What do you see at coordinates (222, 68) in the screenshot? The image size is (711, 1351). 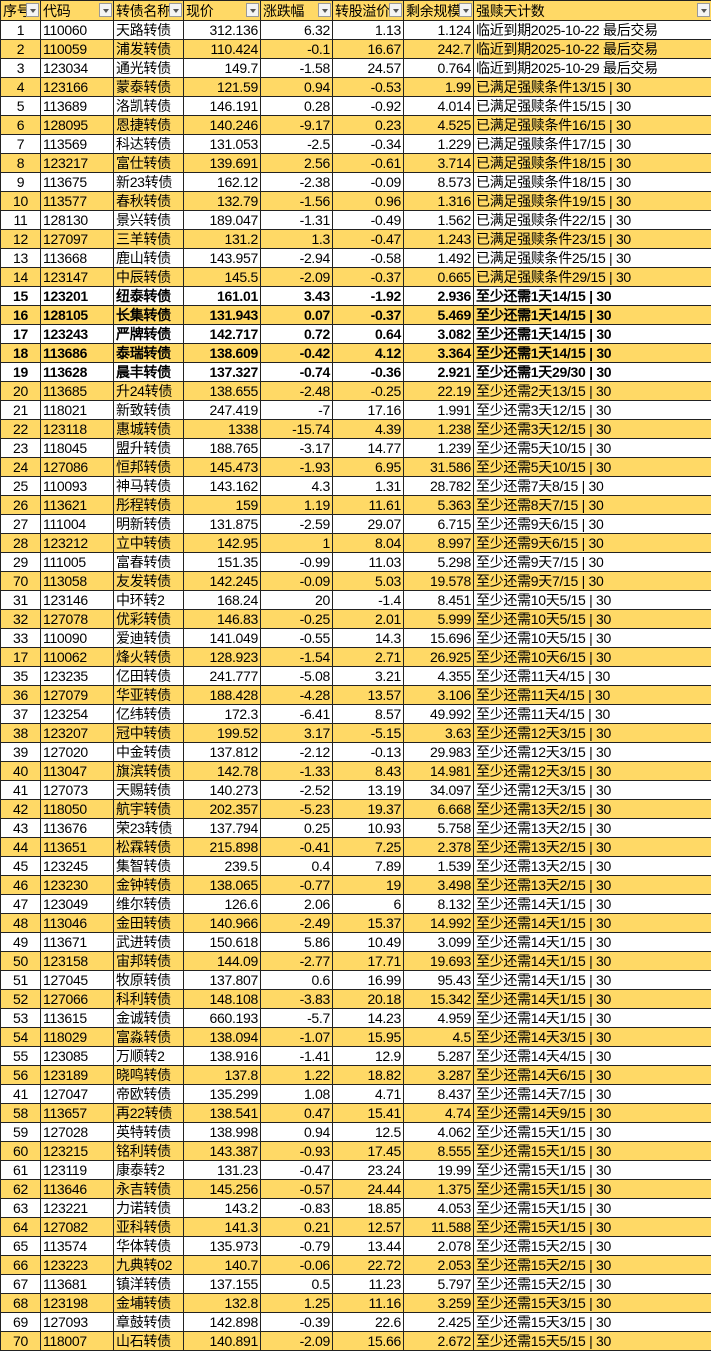 I see `cell-price: 149.7` at bounding box center [222, 68].